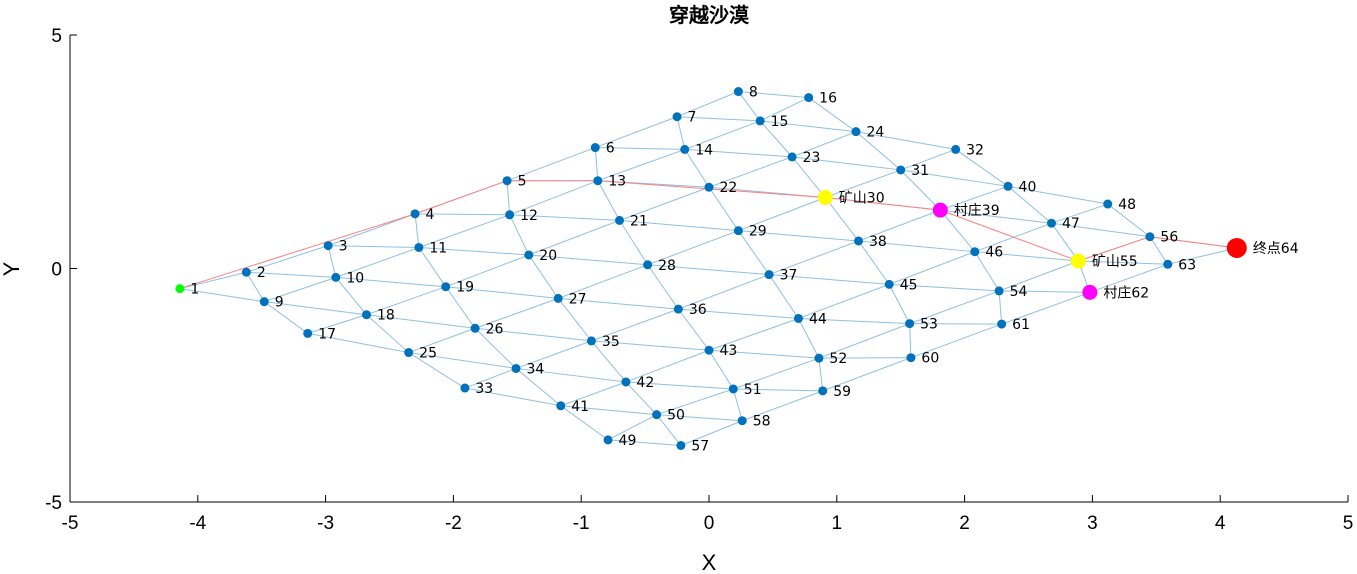 The height and width of the screenshot is (574, 1357). I want to click on route-path, so click(708, 235).